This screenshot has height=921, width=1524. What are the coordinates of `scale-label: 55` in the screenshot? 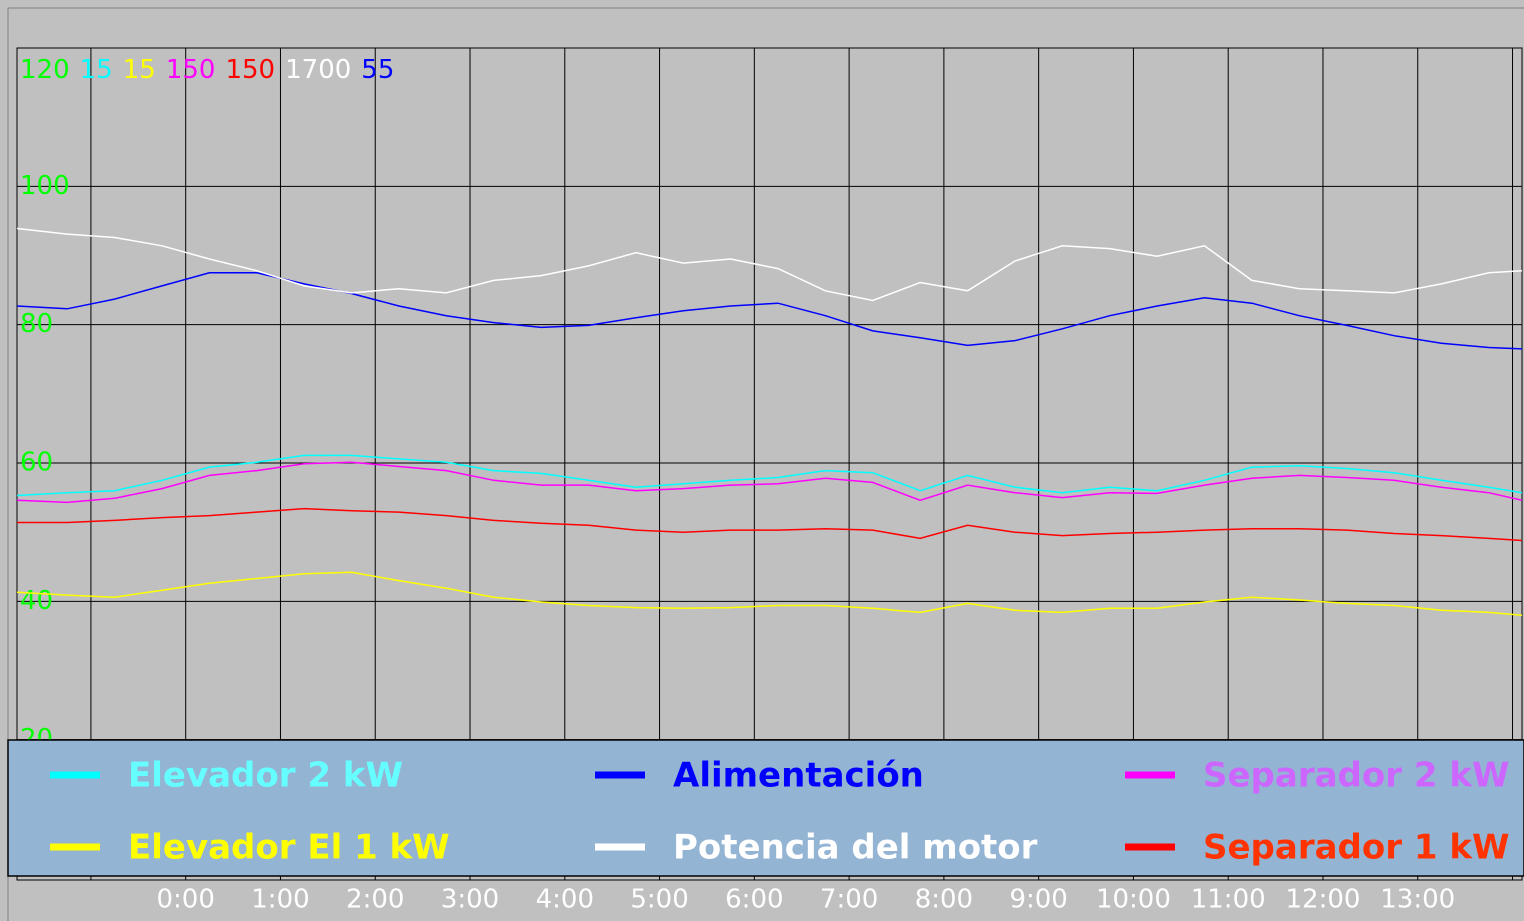 It's located at (377, 70).